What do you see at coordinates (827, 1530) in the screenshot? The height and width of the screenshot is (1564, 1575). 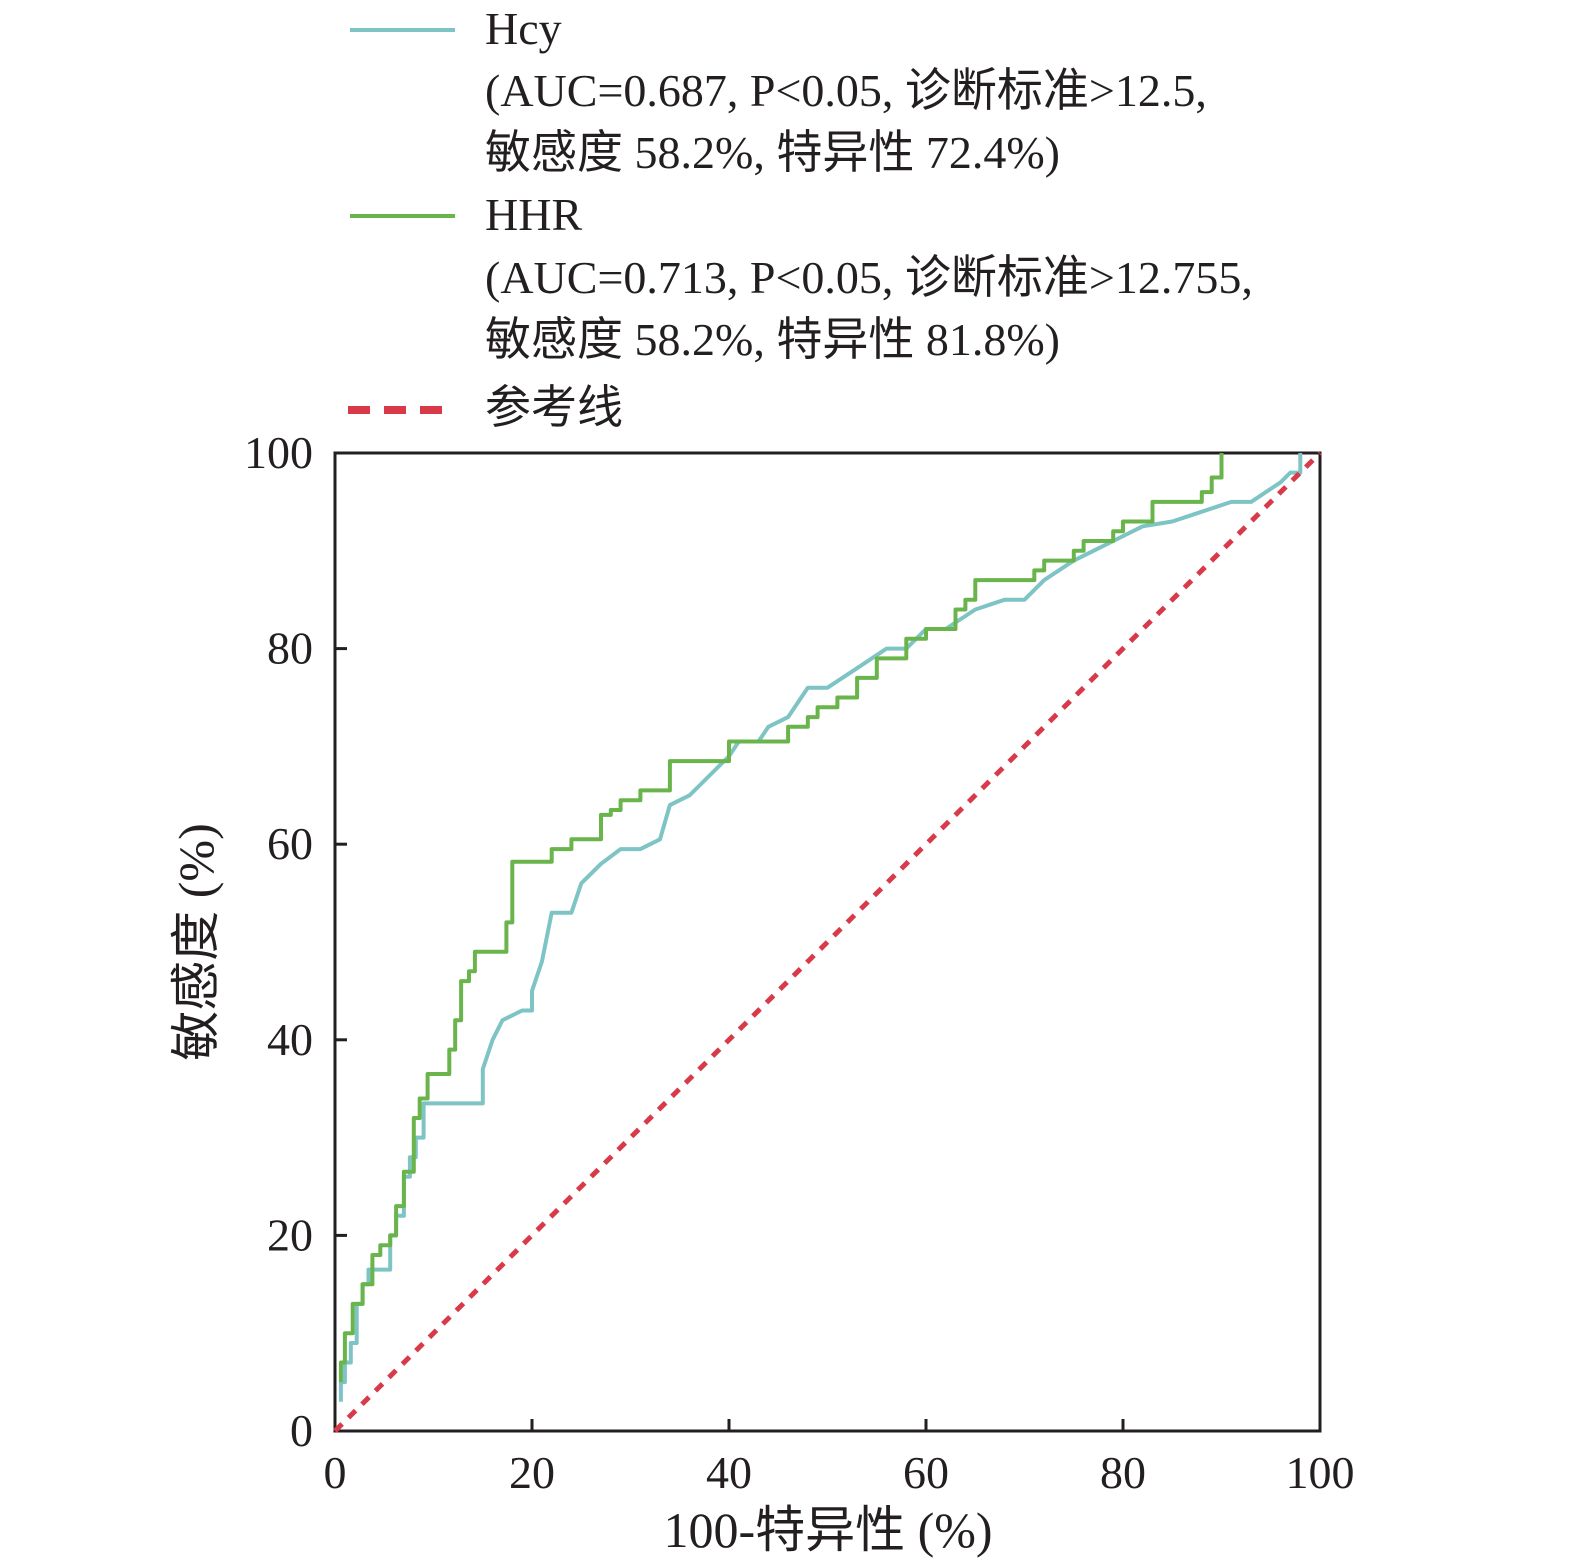 I see `x-axis-label: 100-特异性 (%)` at bounding box center [827, 1530].